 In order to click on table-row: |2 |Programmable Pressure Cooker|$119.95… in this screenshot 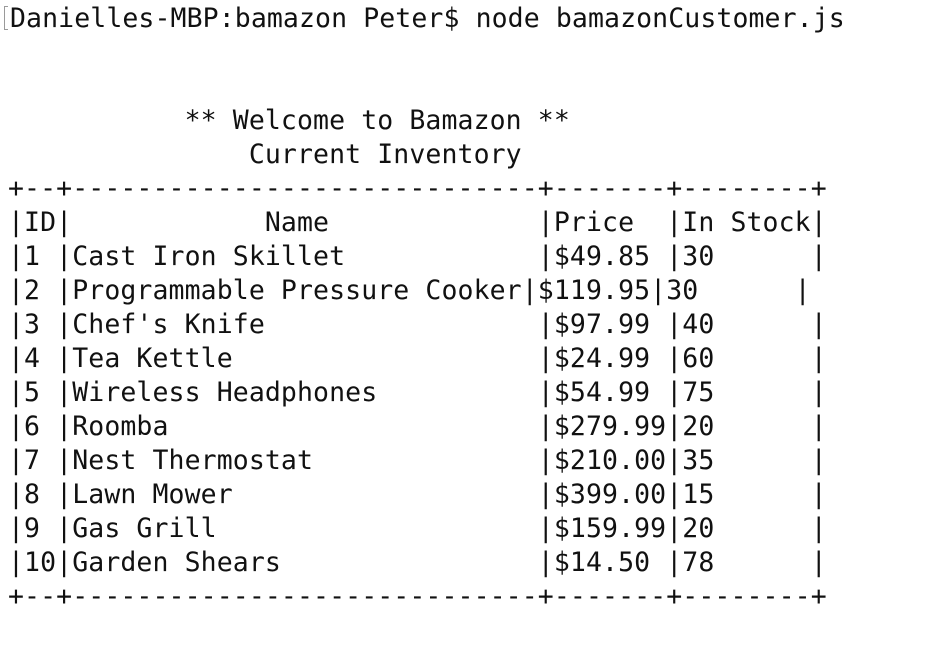, I will do `click(409, 290)`.